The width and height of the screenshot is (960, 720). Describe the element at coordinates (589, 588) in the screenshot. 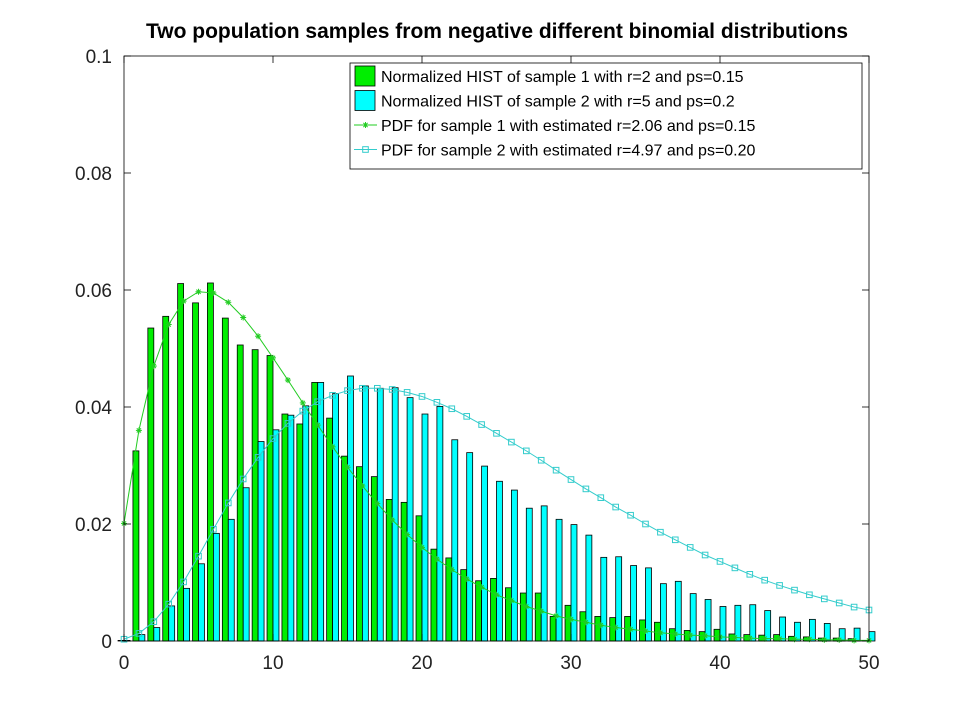

I see `bar-s2-x31` at that location.